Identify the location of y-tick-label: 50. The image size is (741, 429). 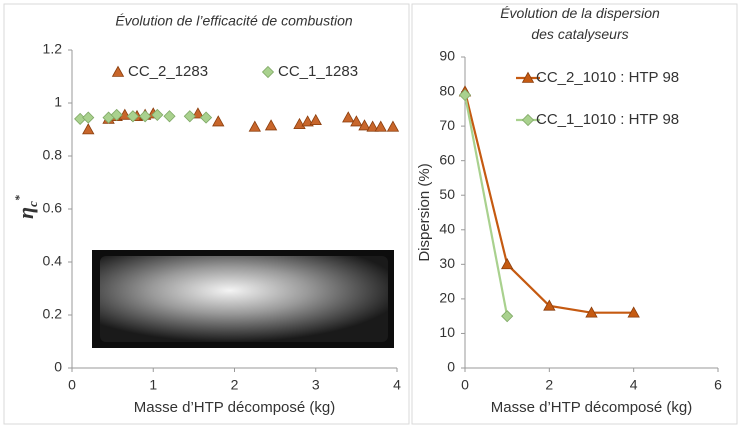
(447, 194).